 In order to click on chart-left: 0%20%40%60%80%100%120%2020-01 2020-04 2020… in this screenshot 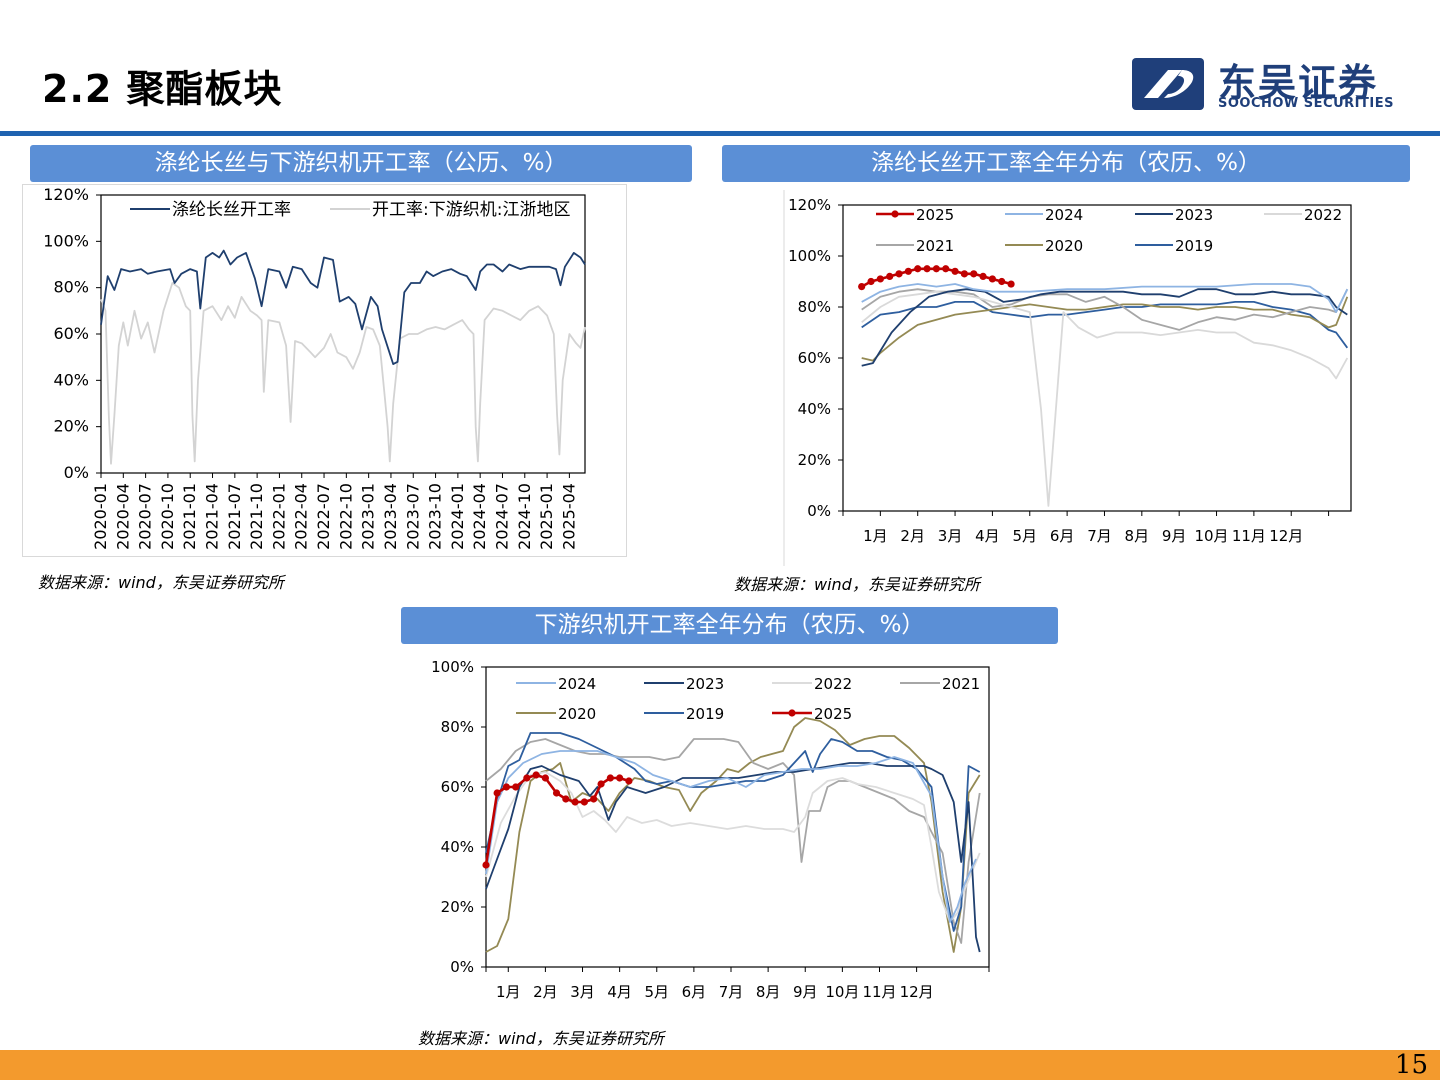, I will do `click(324, 370)`.